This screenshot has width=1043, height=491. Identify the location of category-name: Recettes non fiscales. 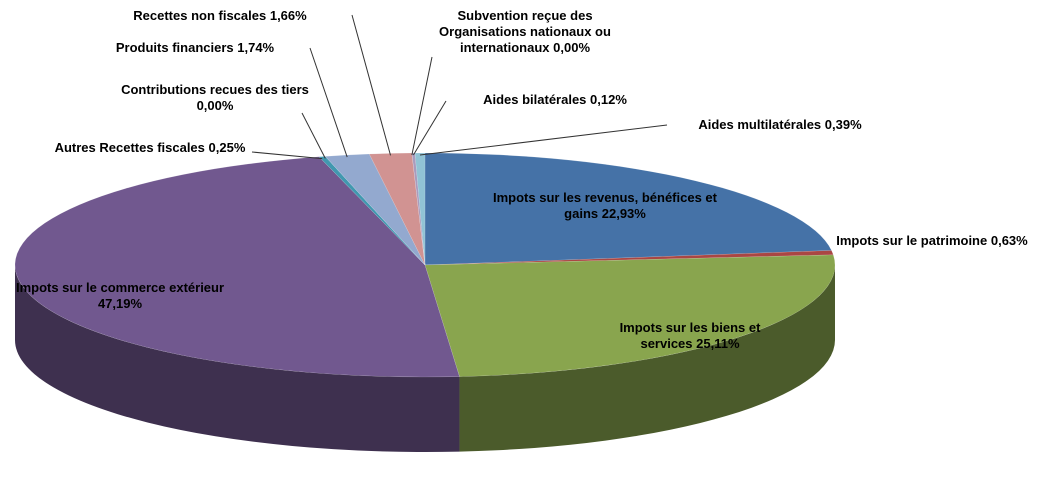
(200, 15).